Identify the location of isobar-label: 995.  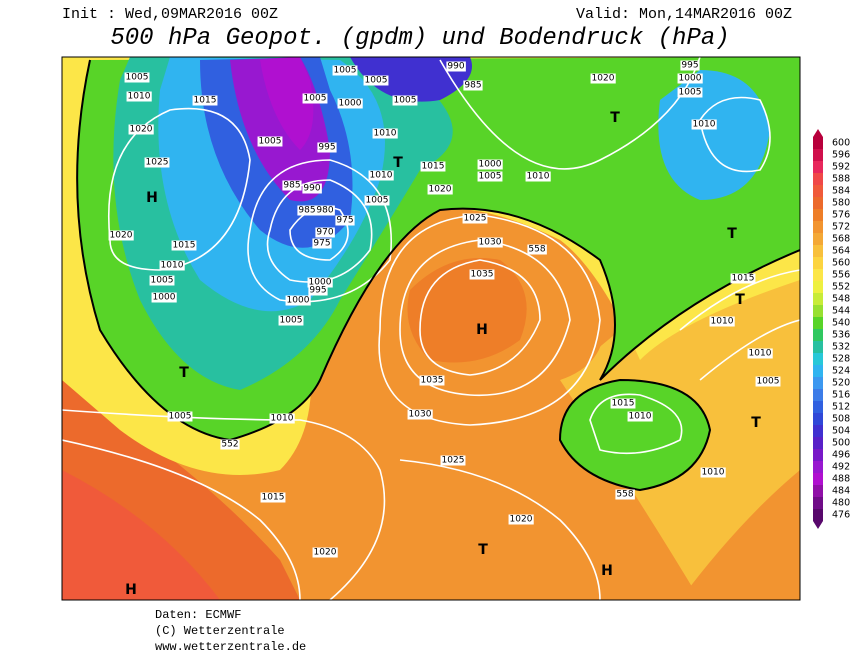
(317, 291).